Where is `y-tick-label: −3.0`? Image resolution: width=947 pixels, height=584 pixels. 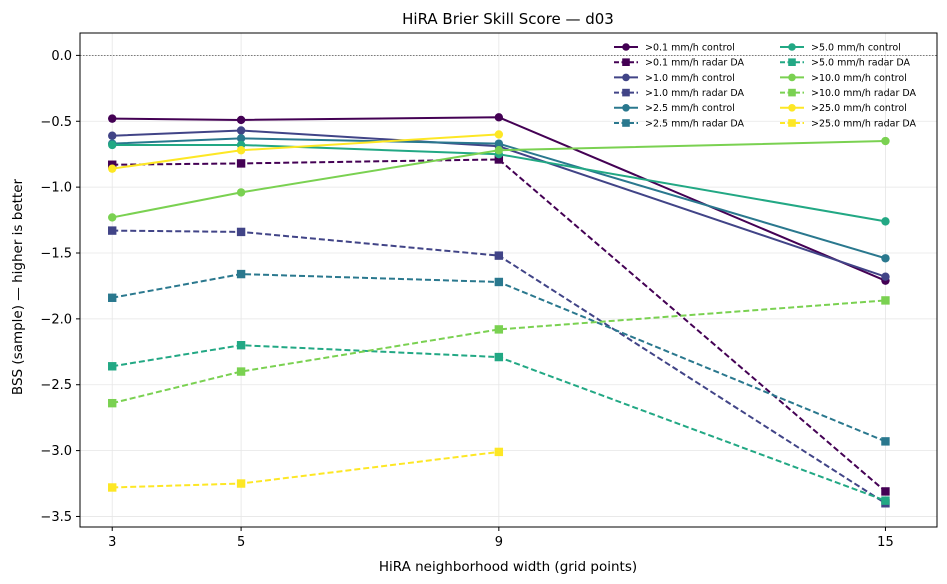
y-tick-label: −3.0 is located at coordinates (56, 451).